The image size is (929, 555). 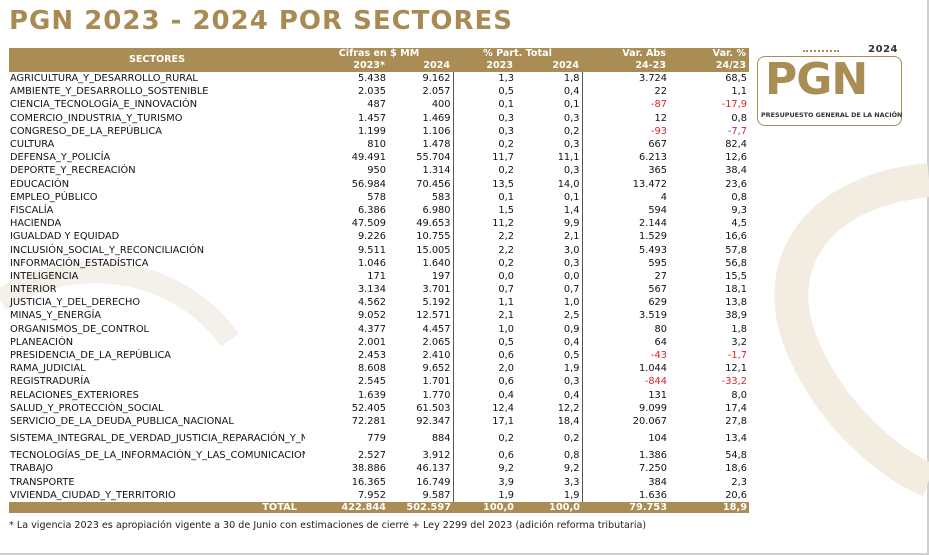 What do you see at coordinates (371, 118) in the screenshot?
I see `cifra-2023: 1.457` at bounding box center [371, 118].